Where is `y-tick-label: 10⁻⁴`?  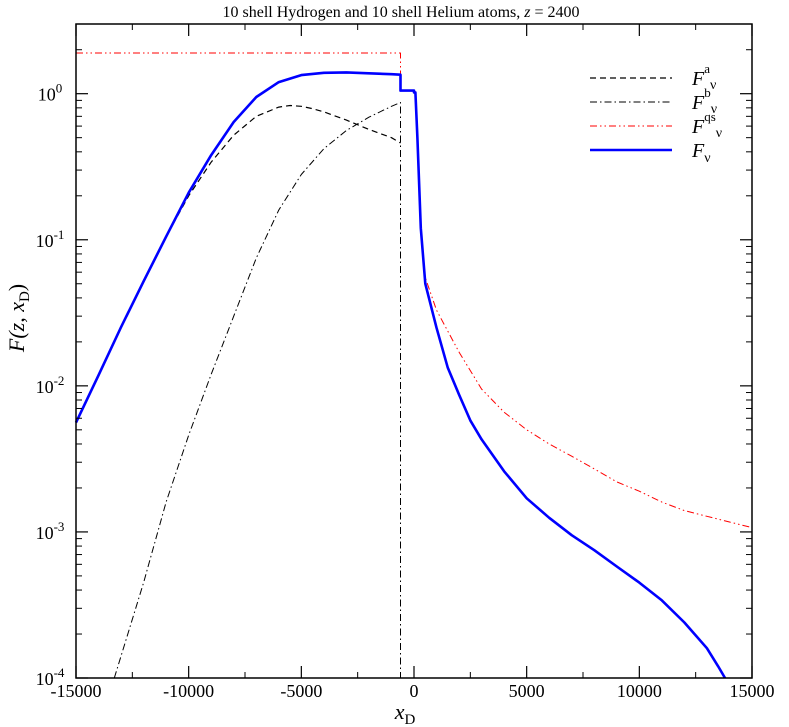
y-tick-label: 10⁻⁴ is located at coordinates (50, 677).